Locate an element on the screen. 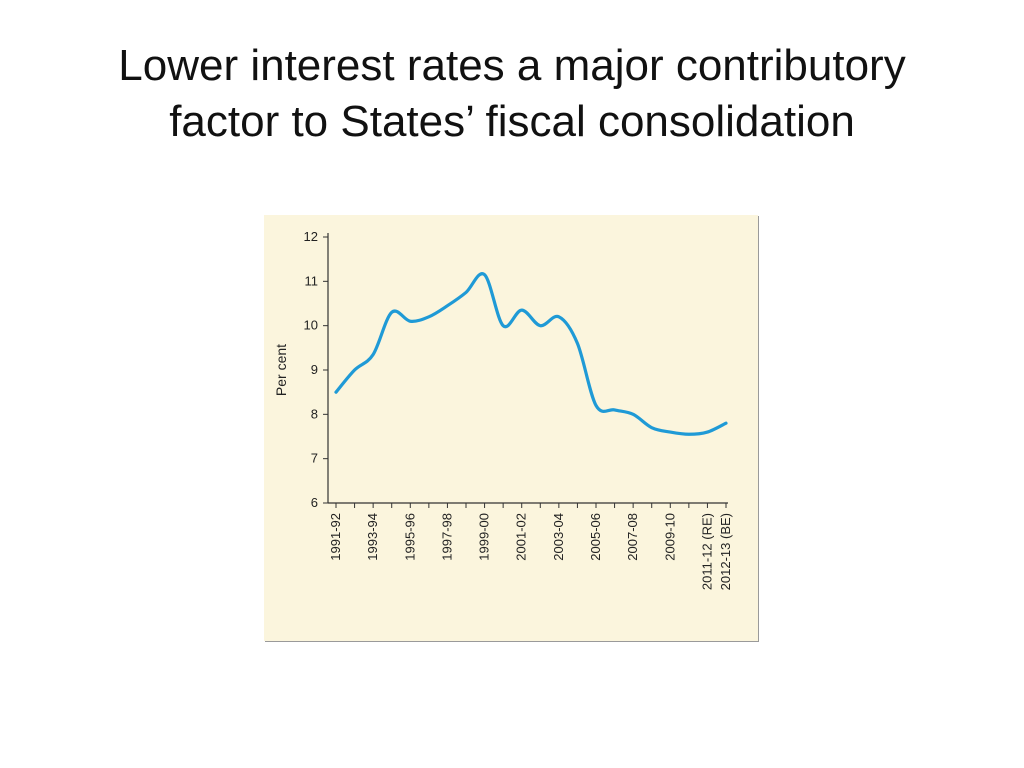  x-tick-label: 2012-13 (BE) is located at coordinates (725, 551).